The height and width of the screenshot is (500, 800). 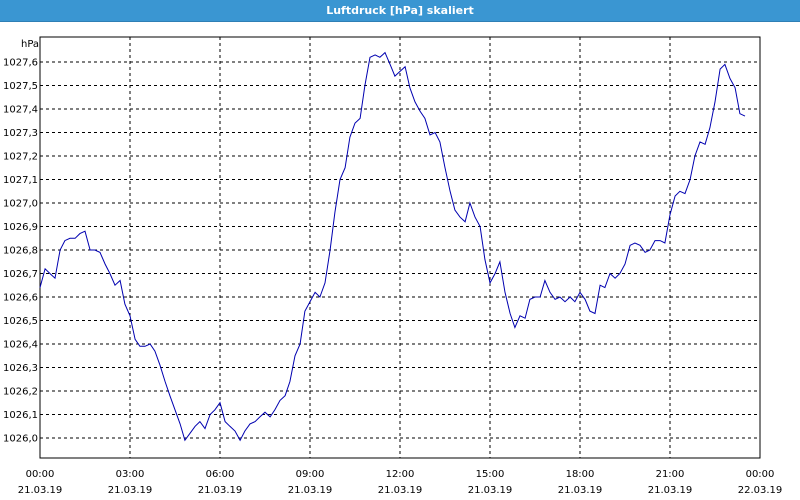 I want to click on x-tick-time-label: 18:00, so click(x=580, y=474).